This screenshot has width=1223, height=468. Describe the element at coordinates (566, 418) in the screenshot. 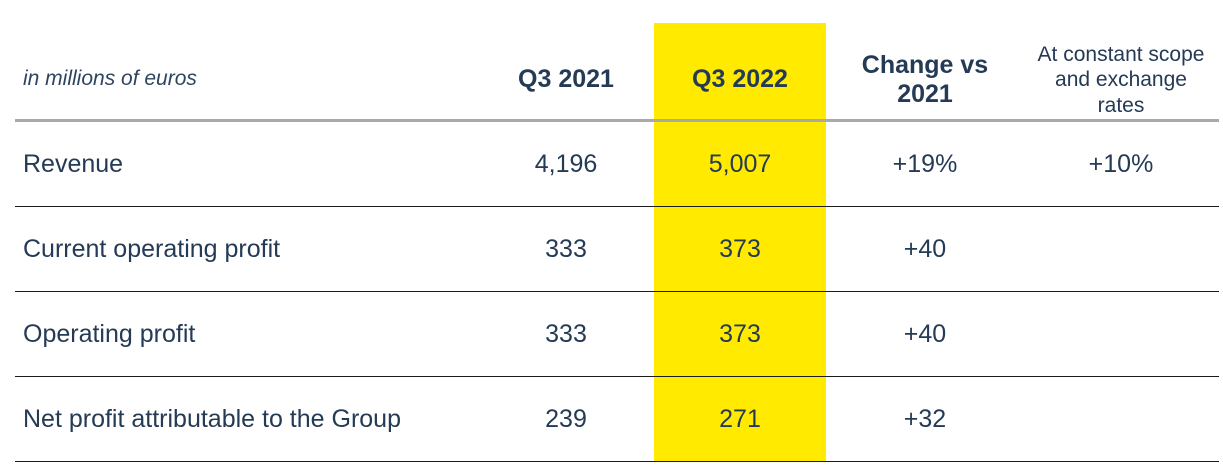

I see `cell-net-profit-group-q3-2021: 239` at that location.